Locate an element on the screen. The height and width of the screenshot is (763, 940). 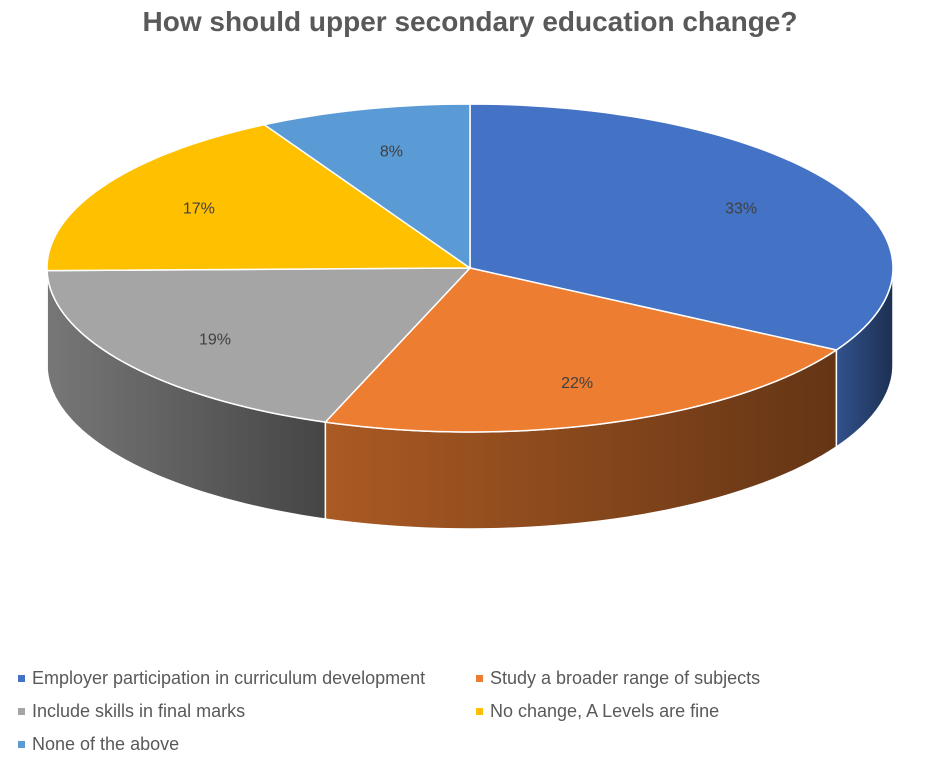
legend-item-include-skills: Include skills in final marks is located at coordinates (131, 711).